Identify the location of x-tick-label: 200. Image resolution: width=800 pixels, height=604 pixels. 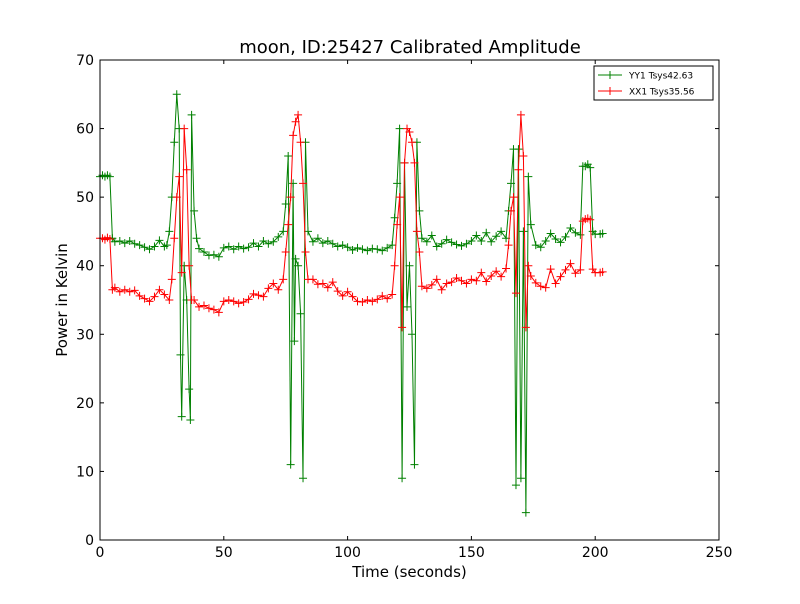
(595, 553).